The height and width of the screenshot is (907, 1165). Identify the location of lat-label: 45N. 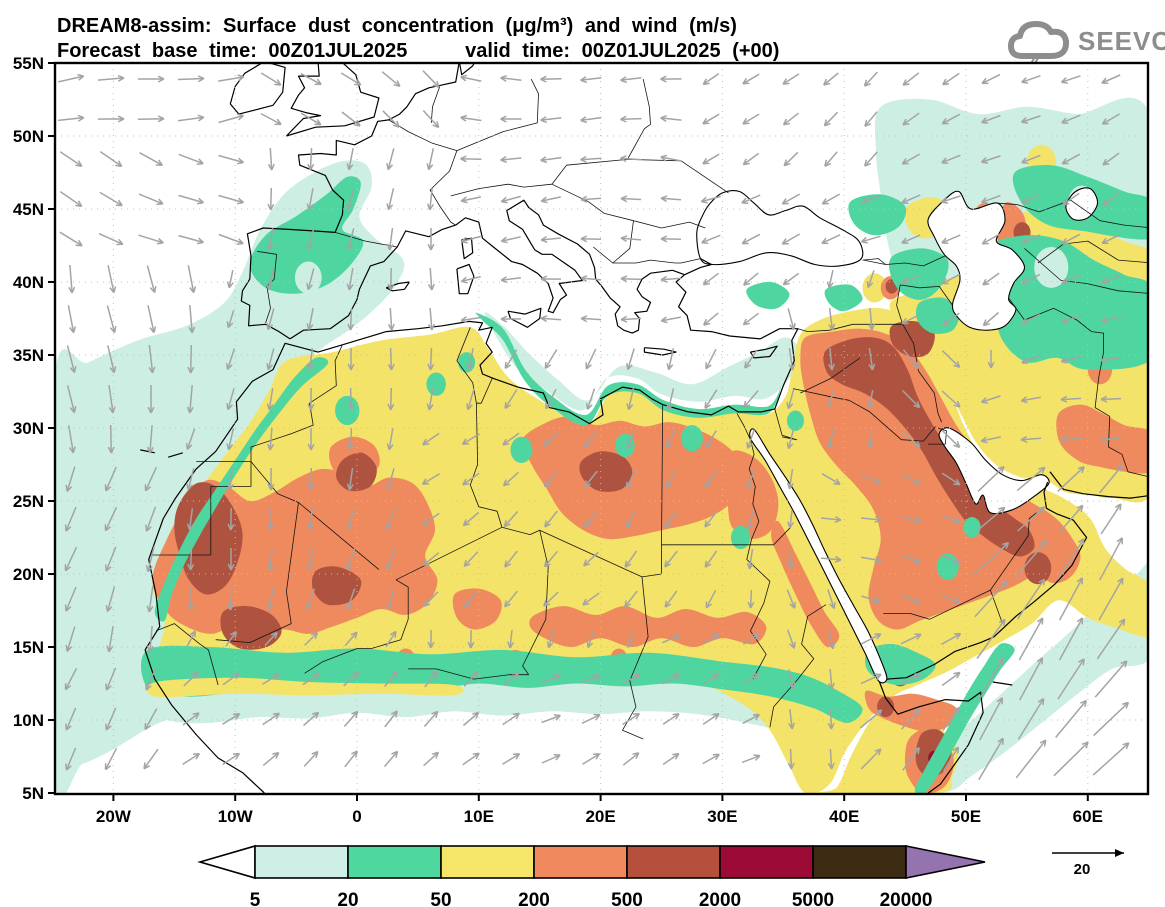
(28, 209).